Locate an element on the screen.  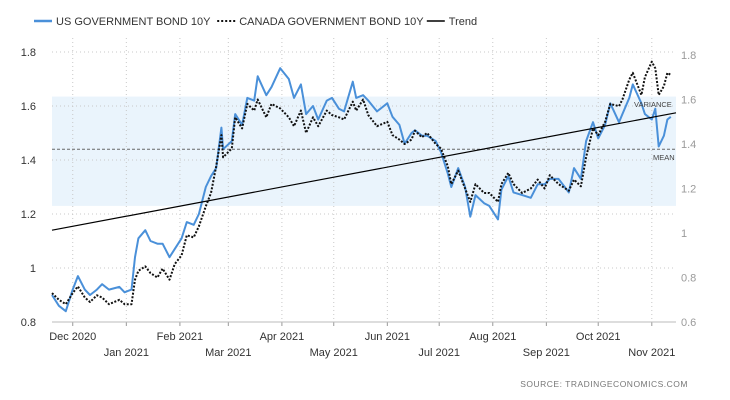
y-left-tick-label: 1.4 is located at coordinates (28, 161).